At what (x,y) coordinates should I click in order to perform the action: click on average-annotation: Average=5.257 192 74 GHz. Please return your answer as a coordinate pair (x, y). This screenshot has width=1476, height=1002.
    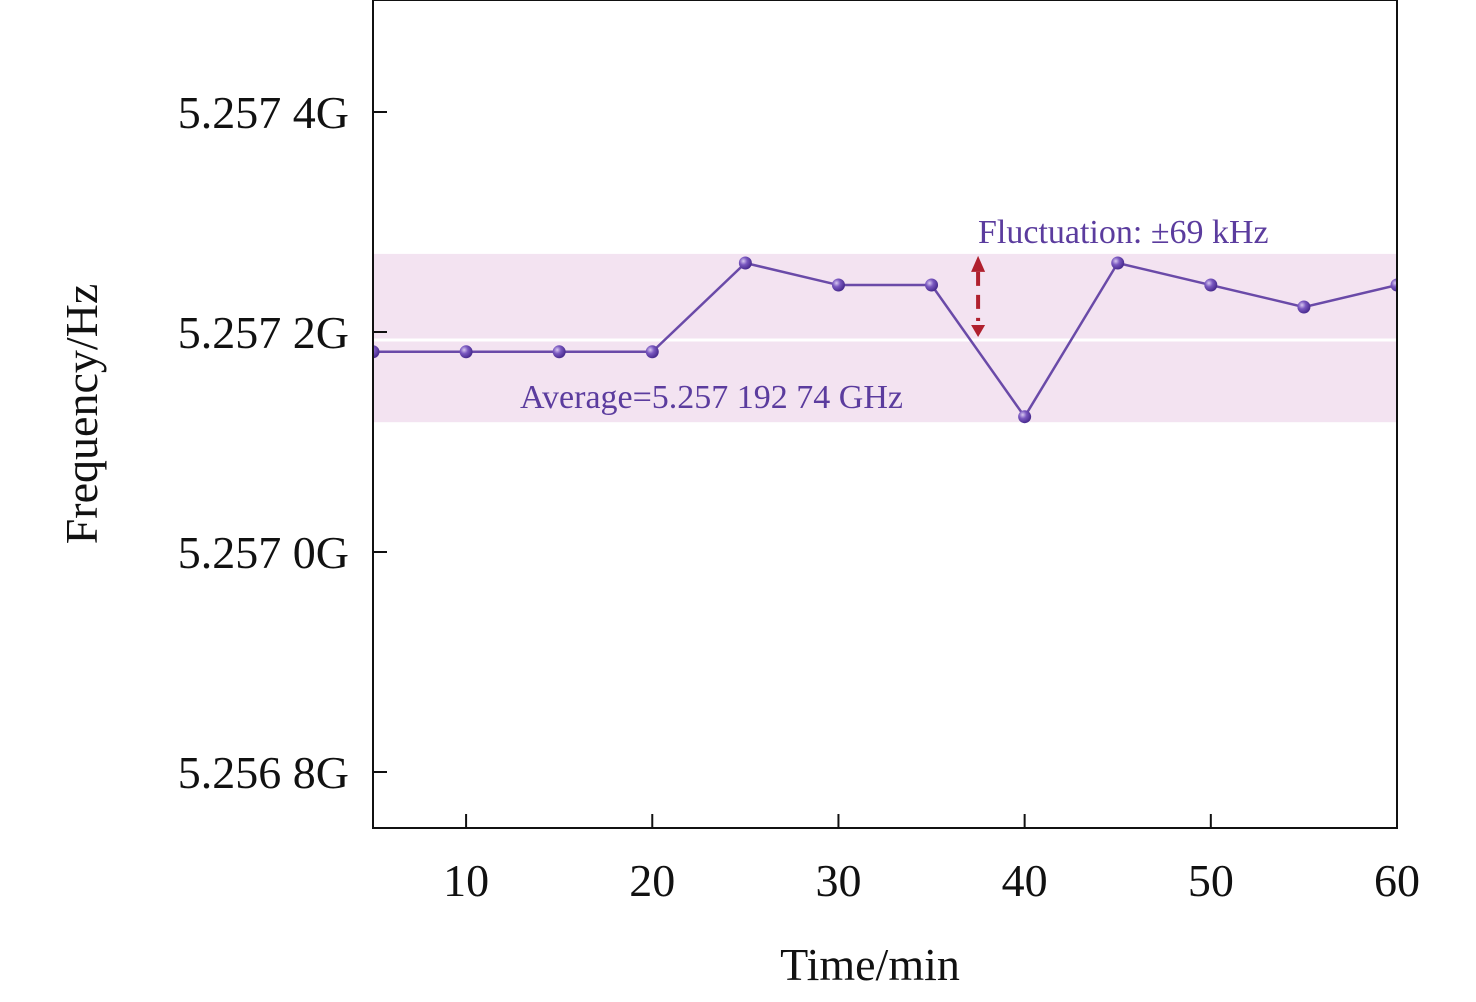
    Looking at the image, I should click on (711, 397).